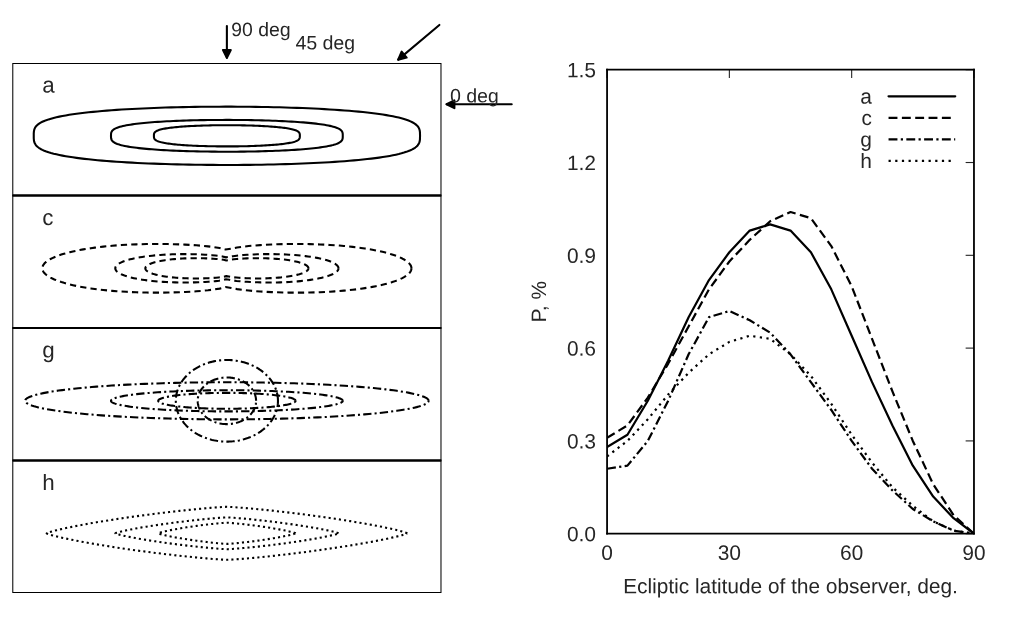 The height and width of the screenshot is (617, 1022). What do you see at coordinates (581, 256) in the screenshot?
I see `y-tick-label: 0.9` at bounding box center [581, 256].